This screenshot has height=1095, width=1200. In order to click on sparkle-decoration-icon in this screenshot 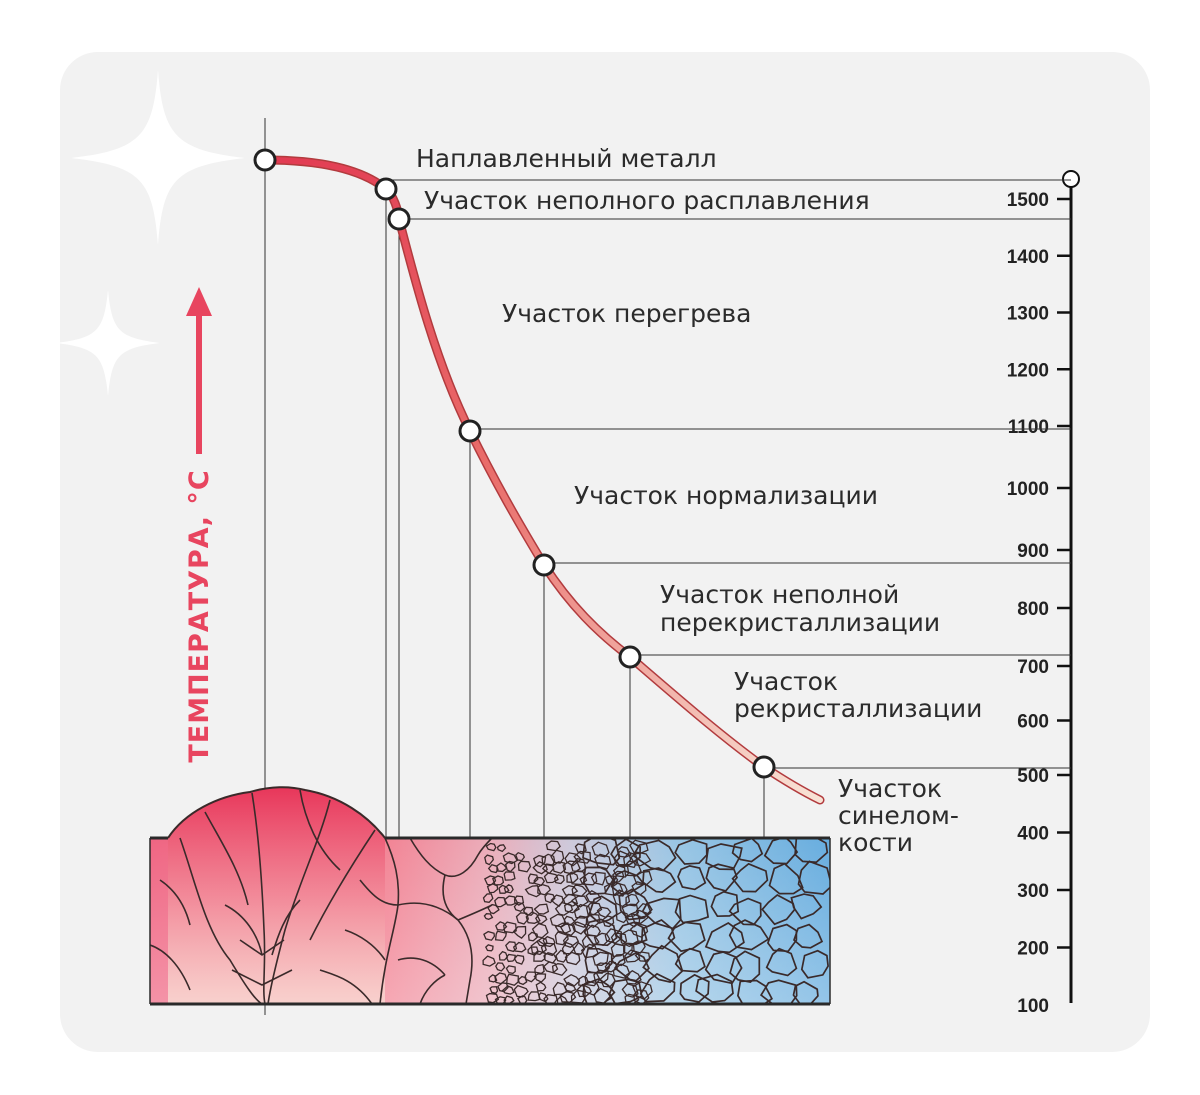, I will do `click(150, 233)`.